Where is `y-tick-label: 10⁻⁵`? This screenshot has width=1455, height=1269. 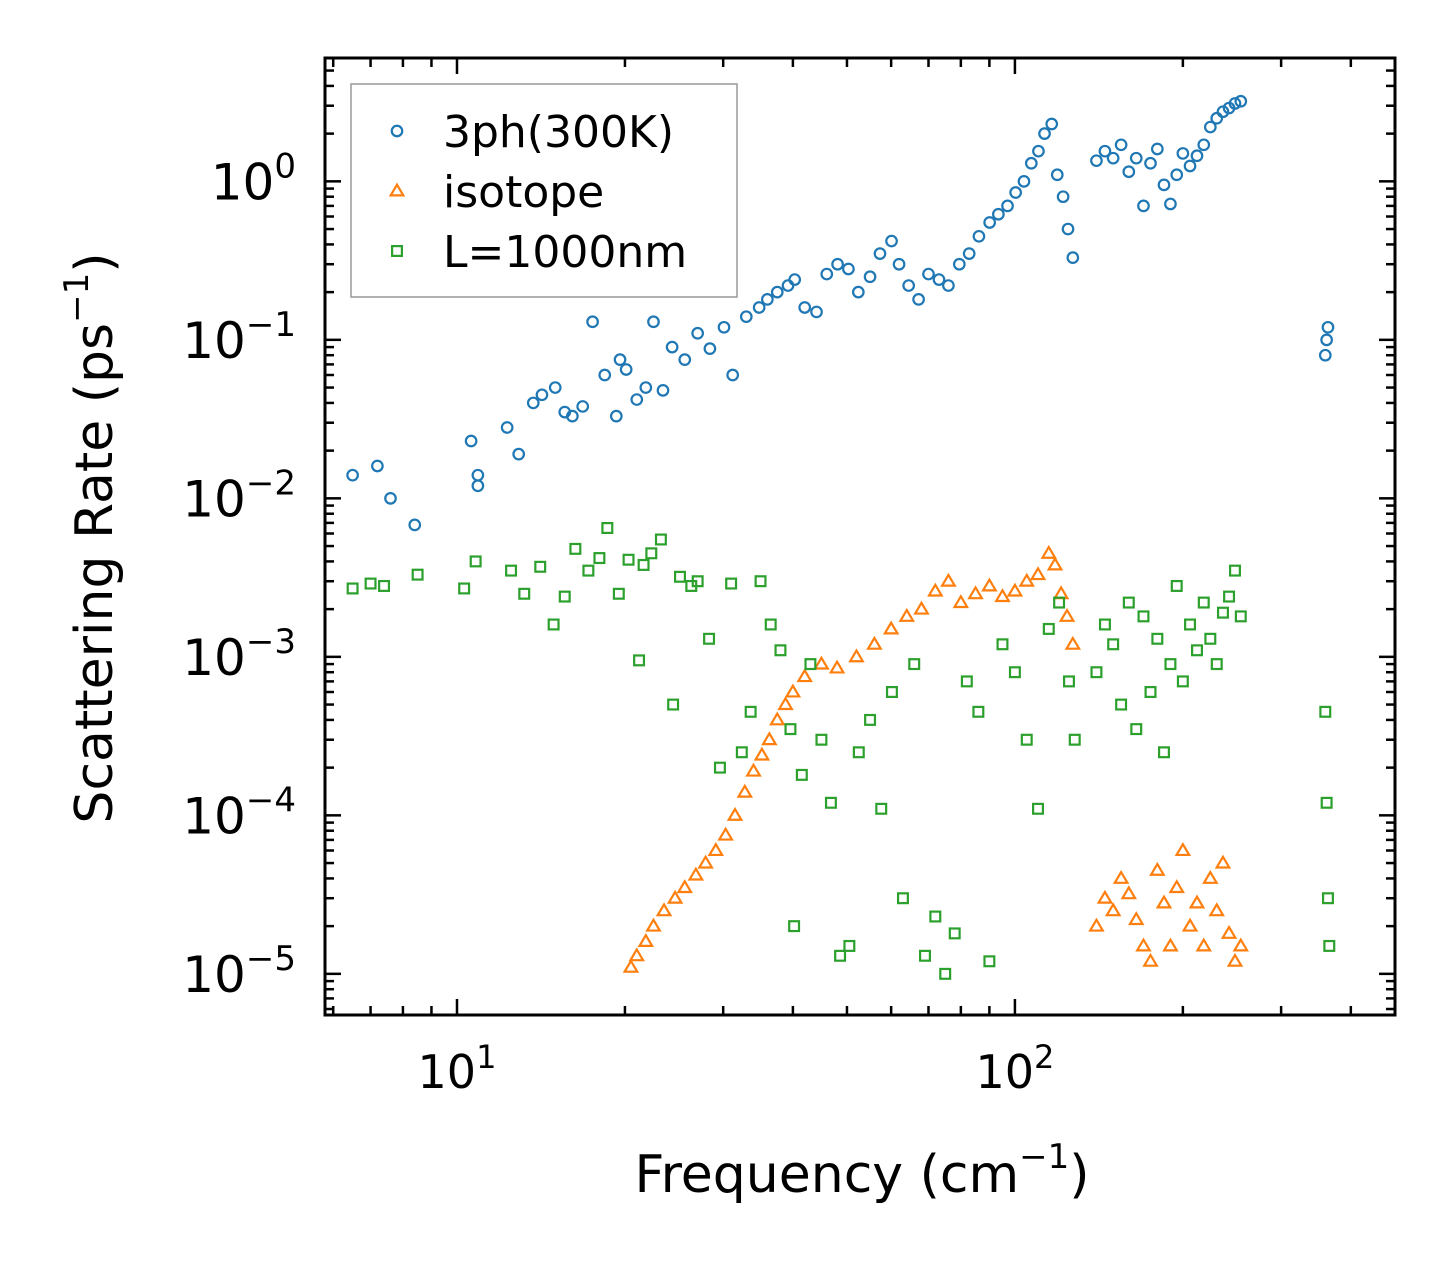
y-tick-label: 10⁻⁵ is located at coordinates (239, 971).